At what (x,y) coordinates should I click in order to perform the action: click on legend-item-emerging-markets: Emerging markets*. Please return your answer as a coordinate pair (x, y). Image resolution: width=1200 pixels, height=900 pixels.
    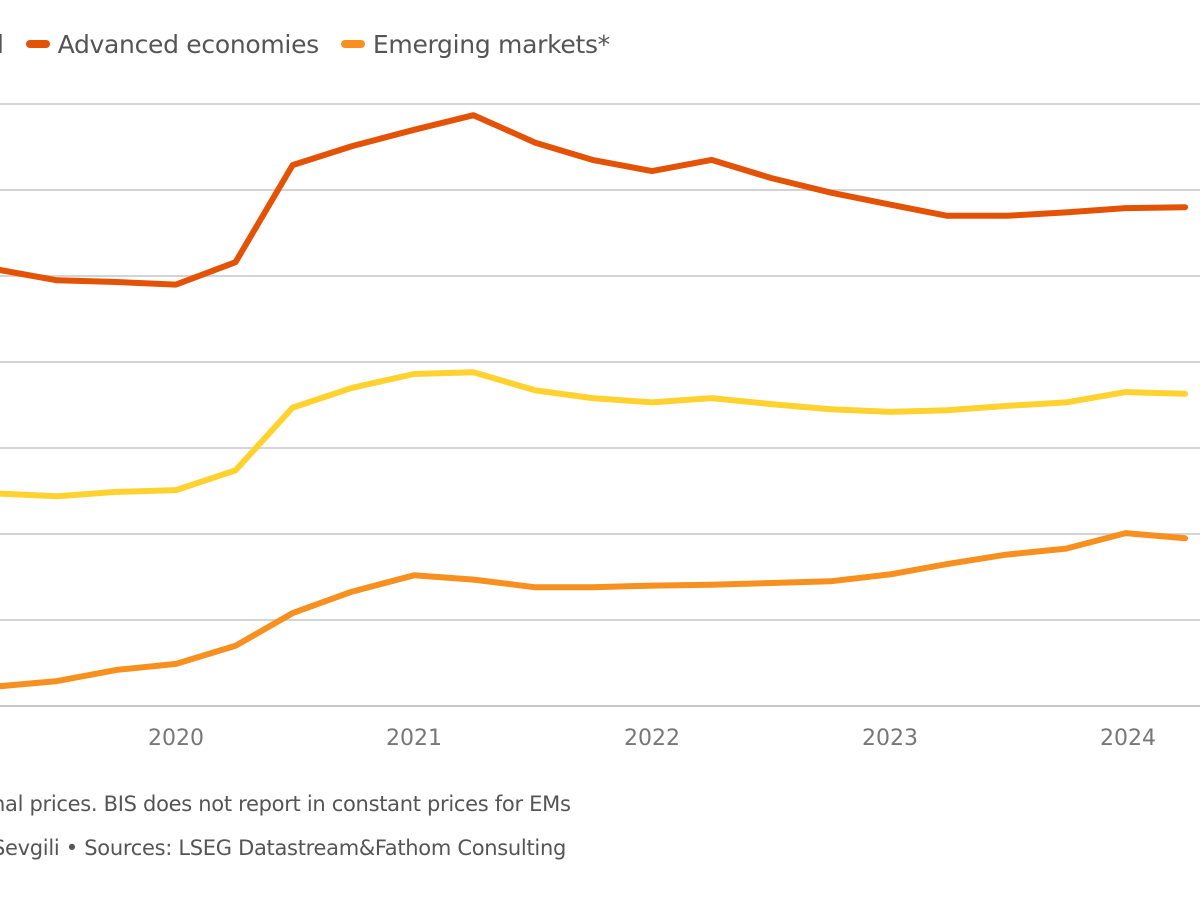
    Looking at the image, I should click on (475, 44).